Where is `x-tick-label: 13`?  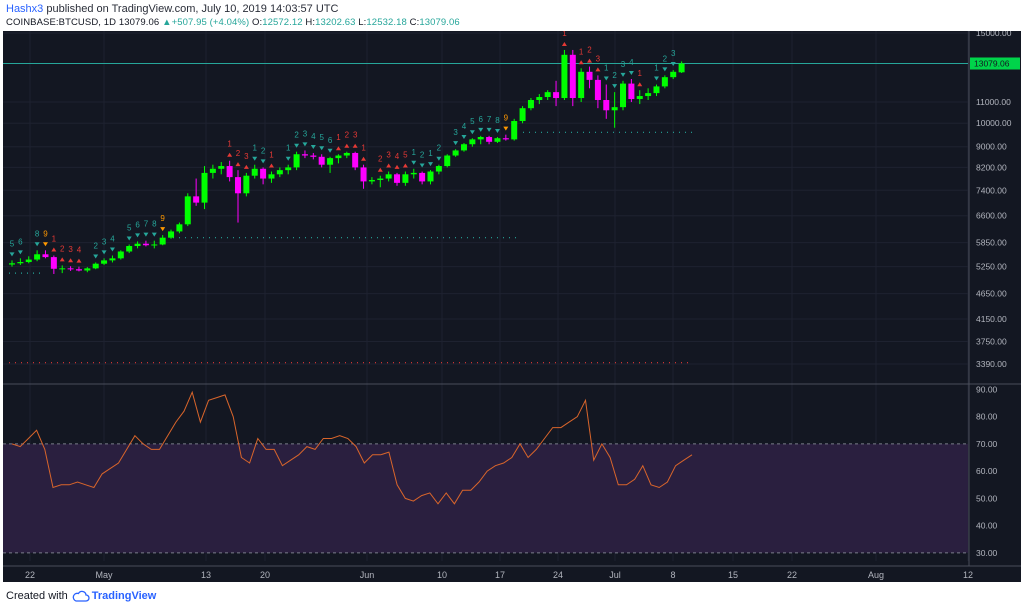 x-tick-label: 13 is located at coordinates (206, 575).